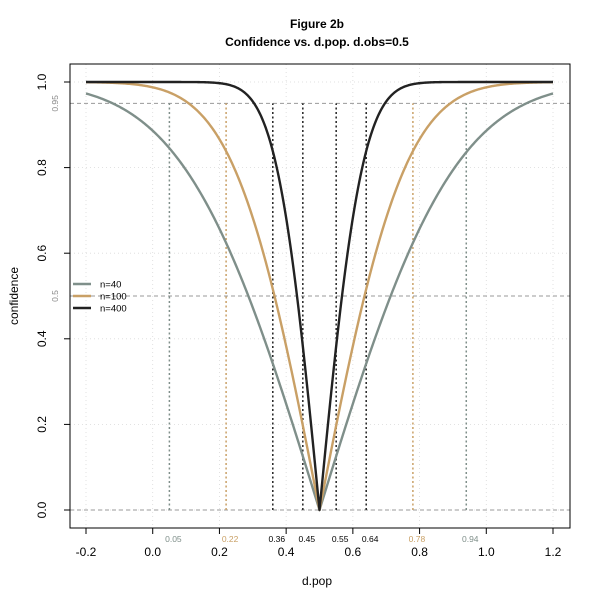  What do you see at coordinates (340, 539) in the screenshot?
I see `marker-label: 0.55` at bounding box center [340, 539].